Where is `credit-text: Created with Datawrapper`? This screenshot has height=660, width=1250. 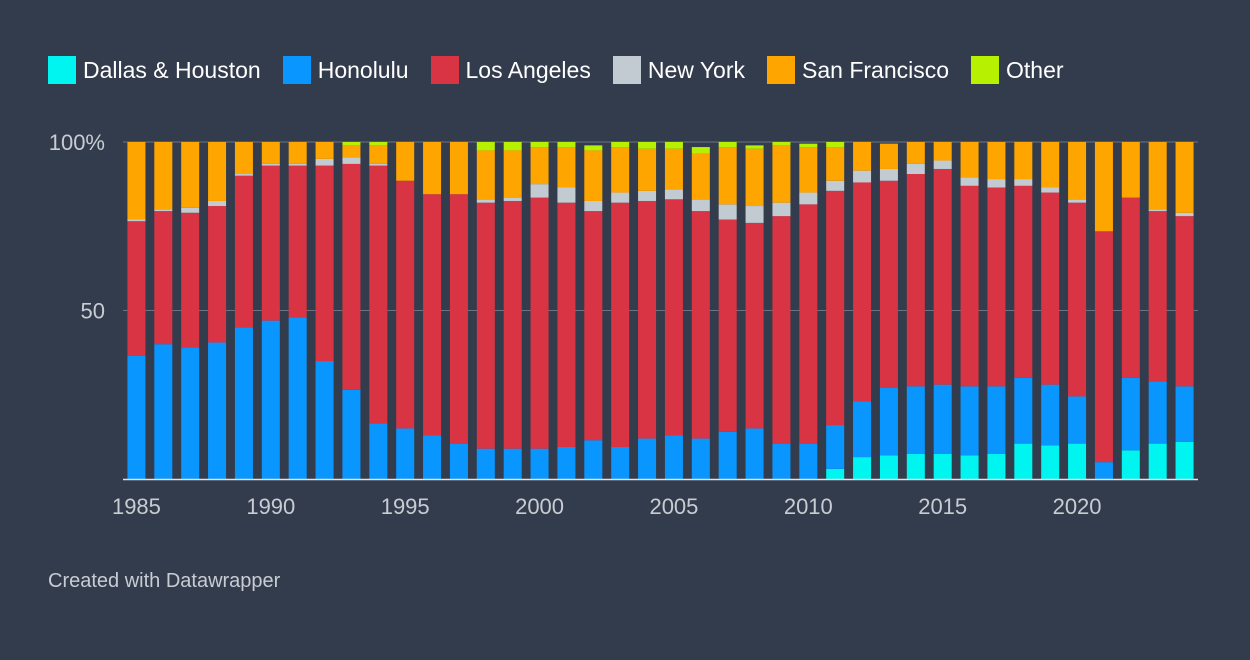
credit-text: Created with Datawrapper is located at coordinates (164, 581).